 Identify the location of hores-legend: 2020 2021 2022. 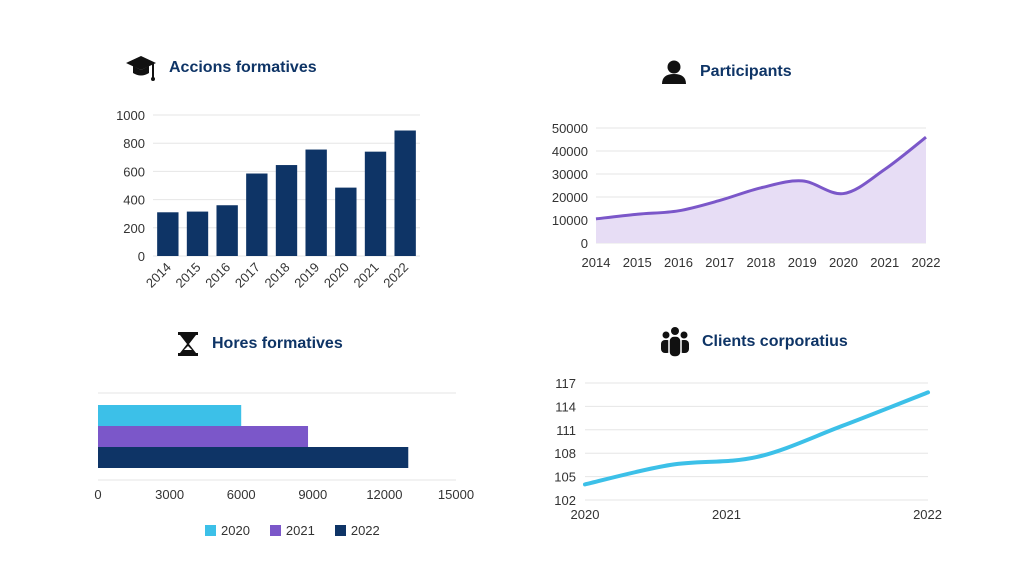
(292, 530).